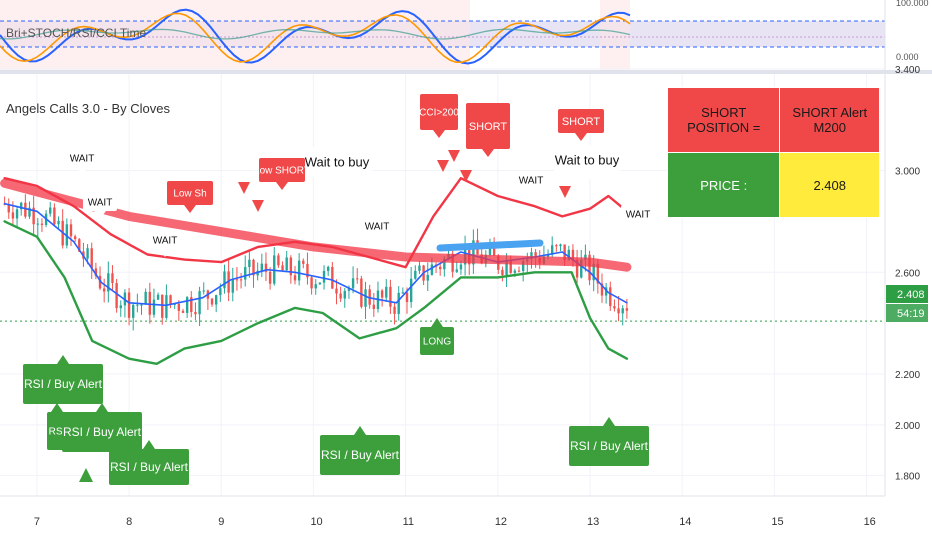 The height and width of the screenshot is (550, 932). I want to click on short-label-text: SHORT, so click(581, 122).